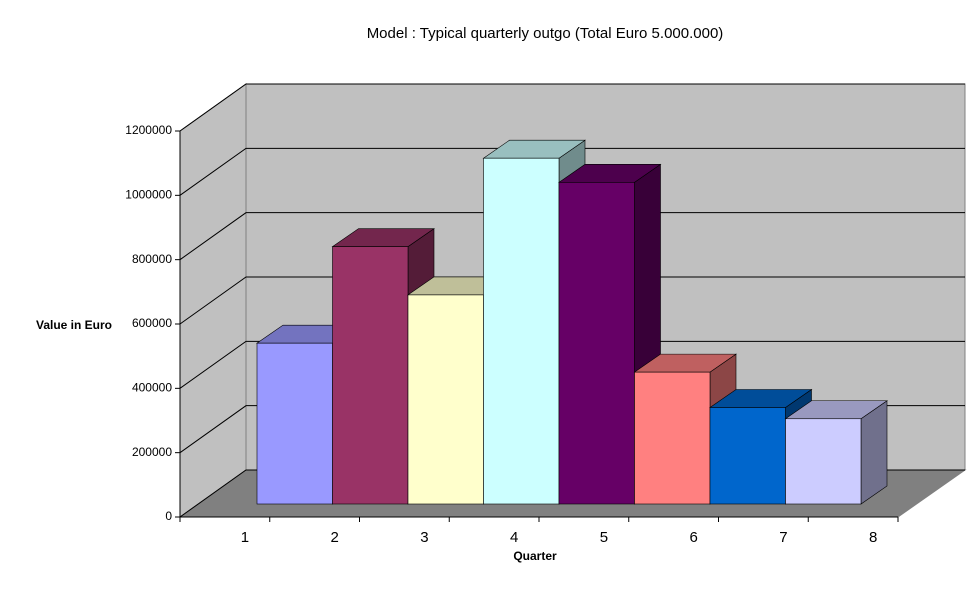 The image size is (977, 600). I want to click on x-tick-label: 7, so click(783, 537).